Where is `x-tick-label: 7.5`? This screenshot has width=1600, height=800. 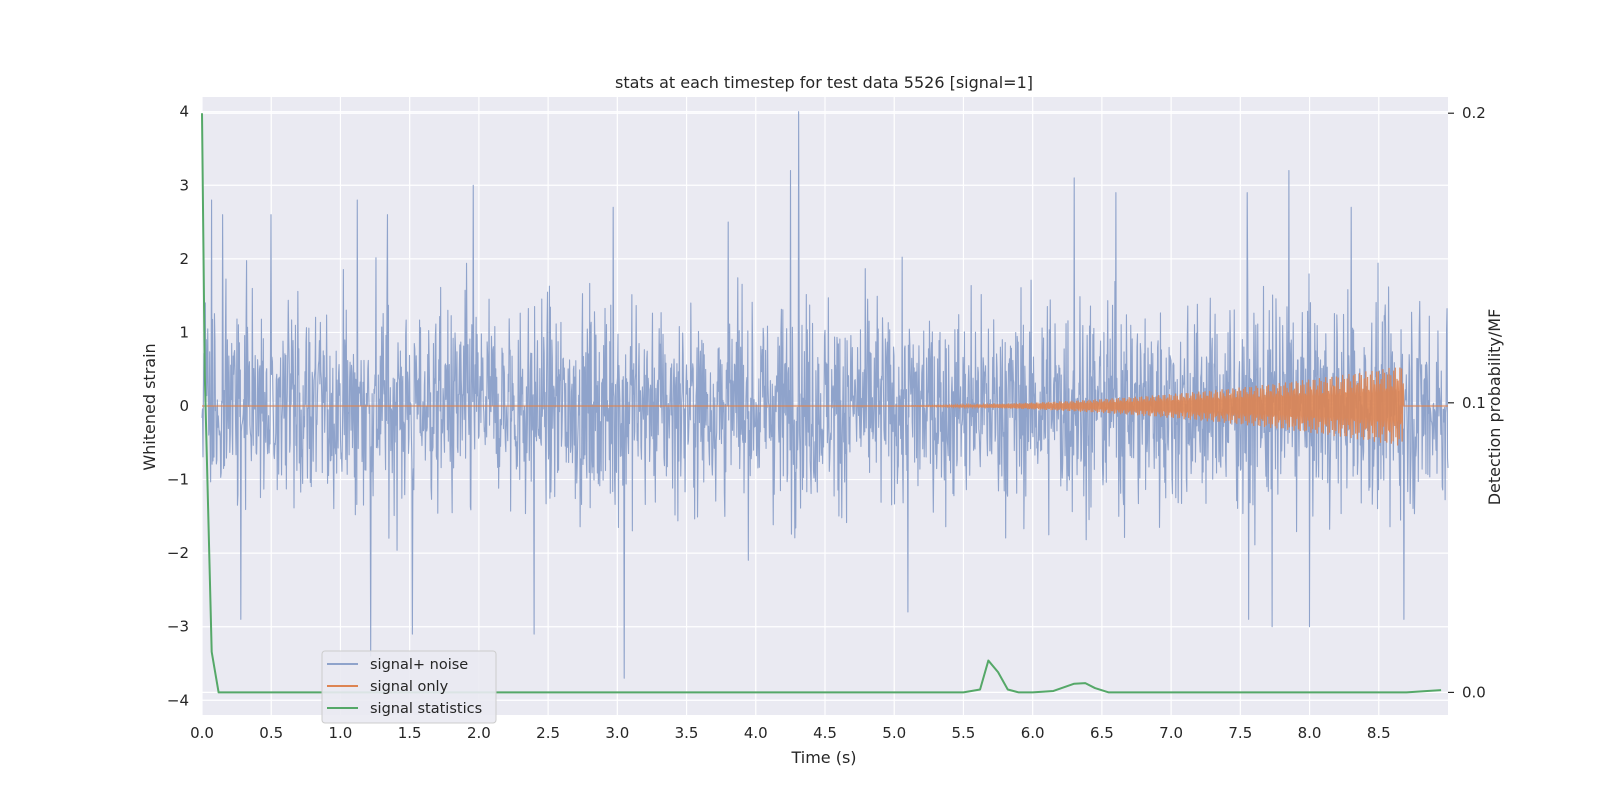
x-tick-label: 7.5 is located at coordinates (1240, 733).